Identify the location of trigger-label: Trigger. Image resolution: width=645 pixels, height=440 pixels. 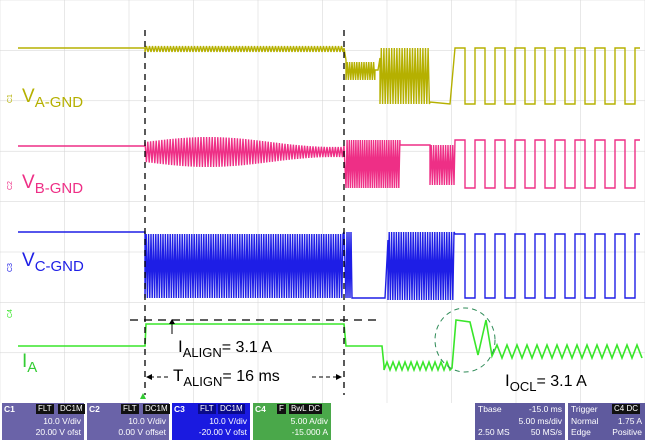
(584, 409).